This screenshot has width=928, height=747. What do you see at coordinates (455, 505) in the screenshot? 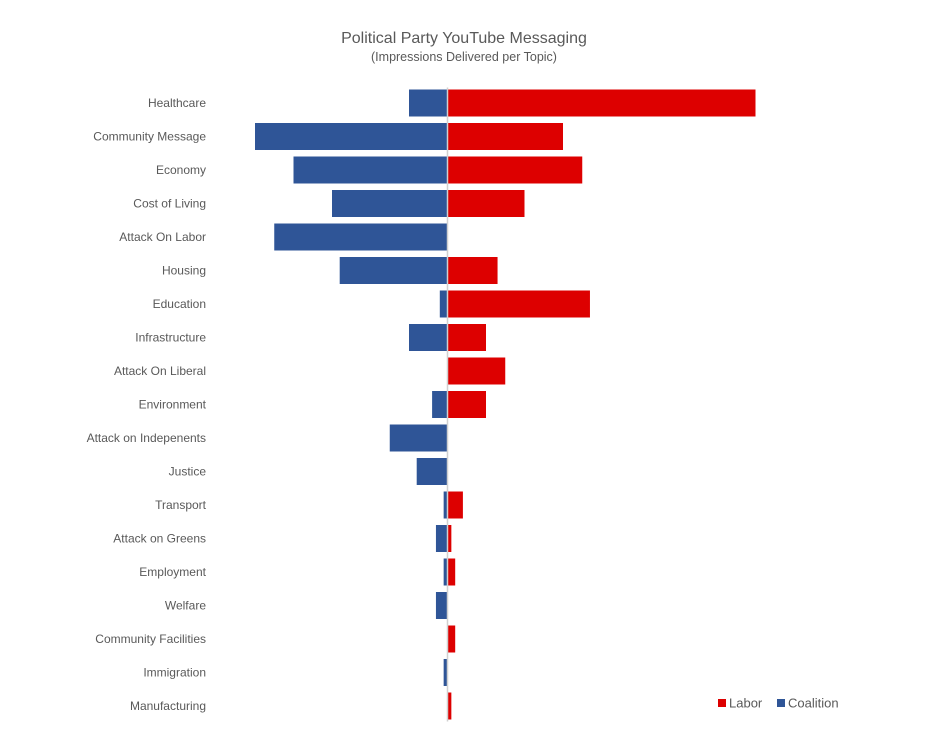
I see `bar-labor-transport` at bounding box center [455, 505].